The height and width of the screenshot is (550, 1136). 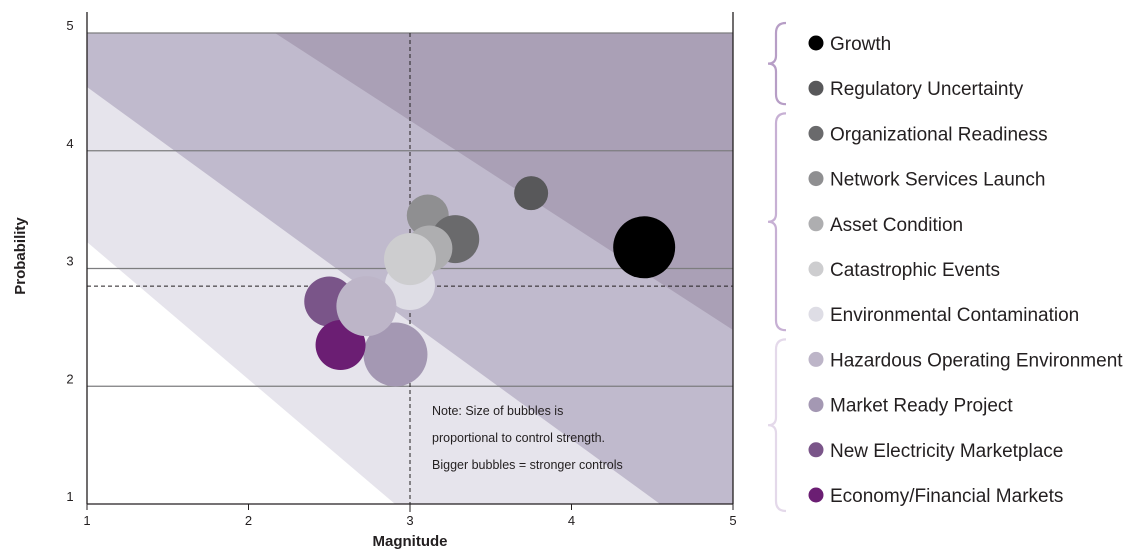 What do you see at coordinates (20, 256) in the screenshot?
I see `y-axis-title: Probability` at bounding box center [20, 256].